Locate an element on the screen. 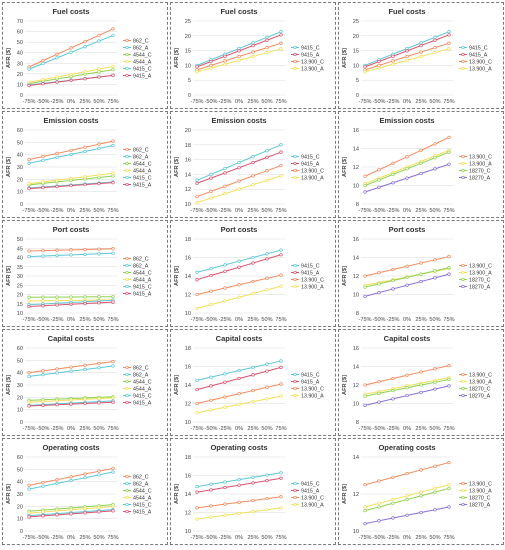  y-tick-label: 16 is located at coordinates (188, 368).